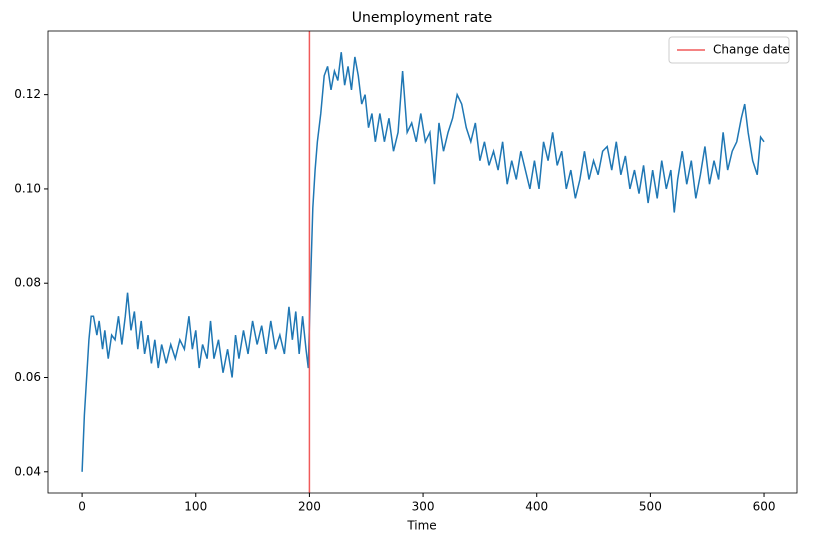 This screenshot has width=835, height=545. What do you see at coordinates (82, 507) in the screenshot?
I see `x-tick-label: 0` at bounding box center [82, 507].